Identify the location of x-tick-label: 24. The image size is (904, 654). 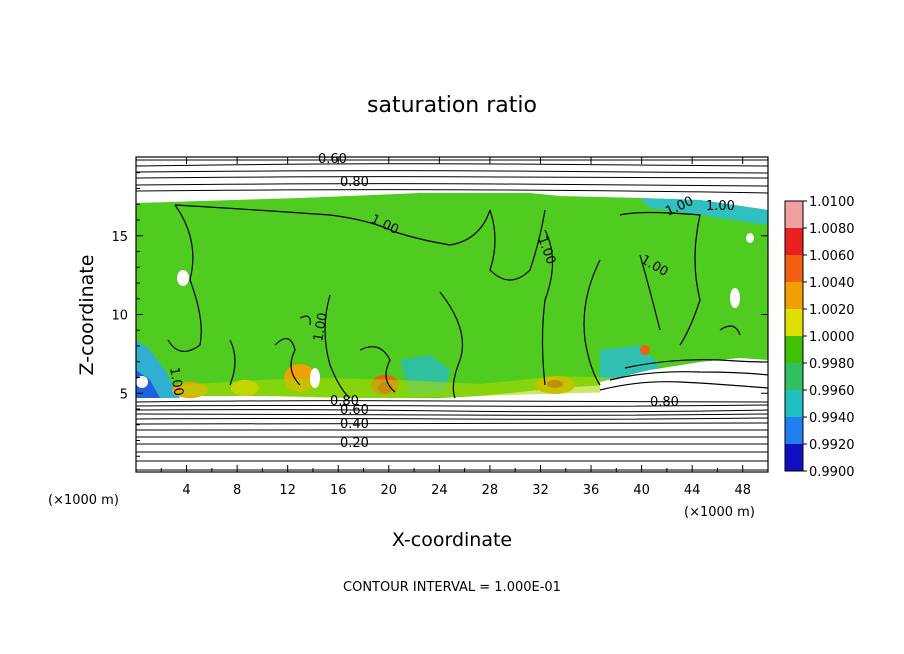
(439, 490).